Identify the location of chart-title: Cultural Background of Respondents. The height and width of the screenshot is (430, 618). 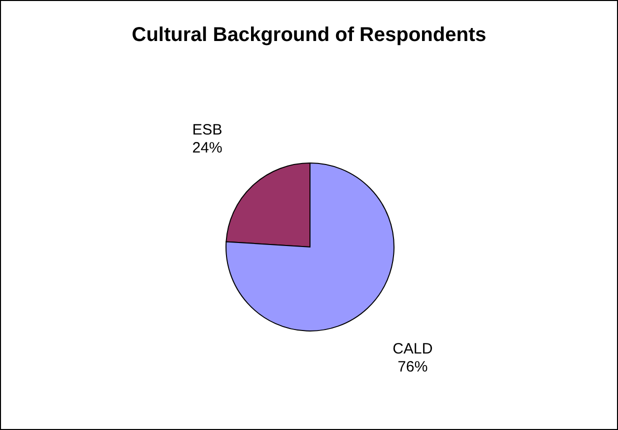
(309, 35).